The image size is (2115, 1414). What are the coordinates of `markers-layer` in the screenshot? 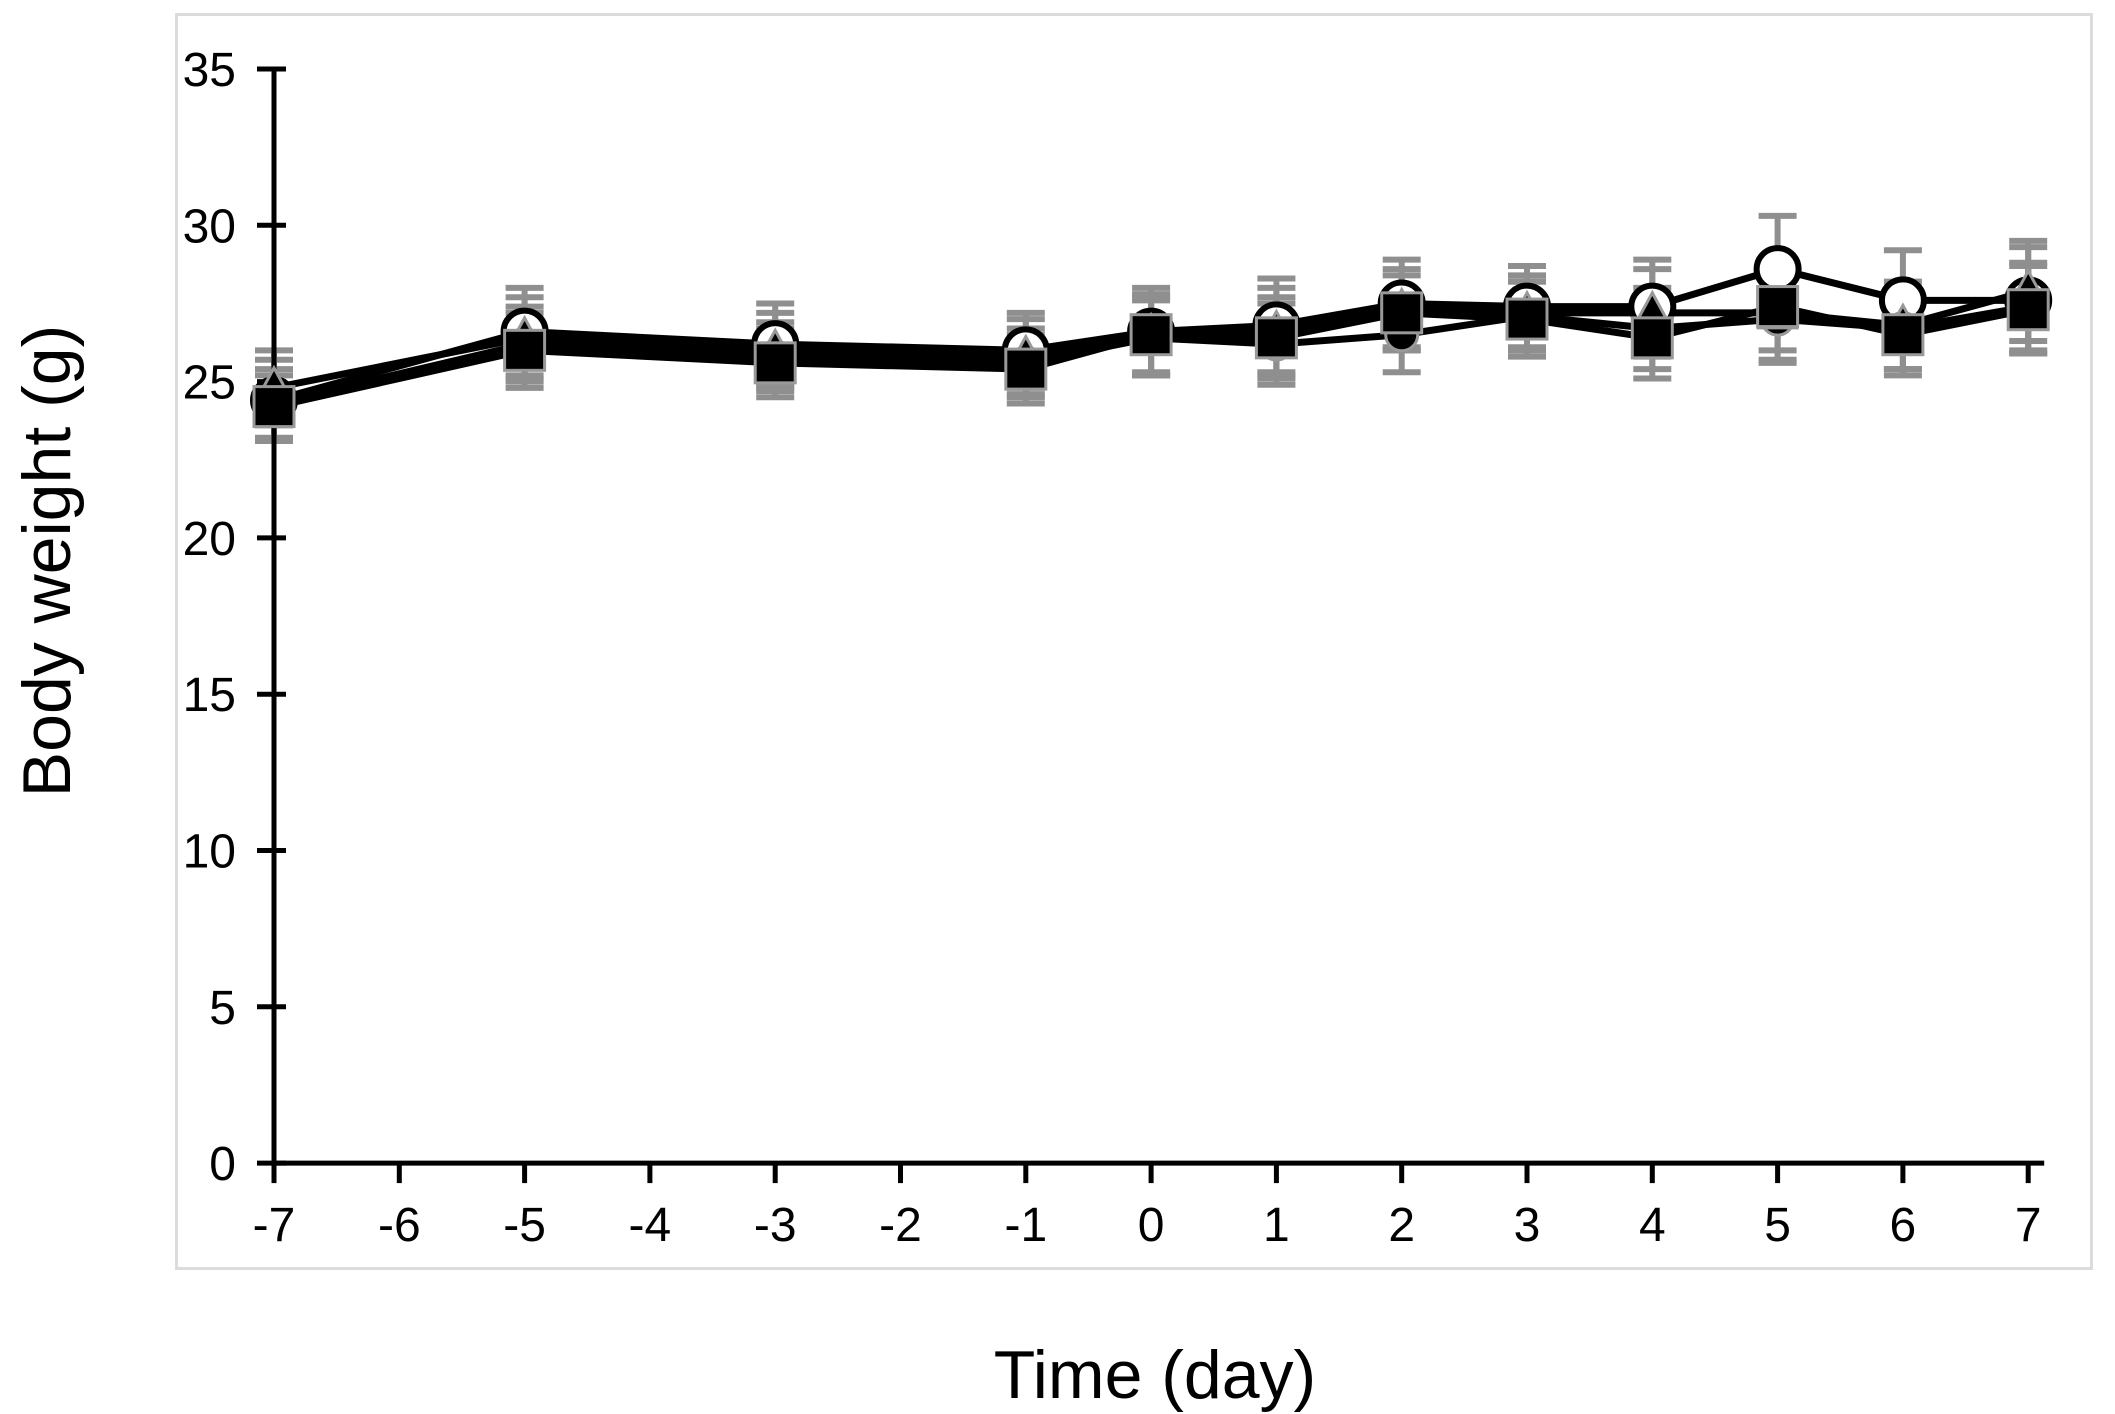 It's located at (1151, 337).